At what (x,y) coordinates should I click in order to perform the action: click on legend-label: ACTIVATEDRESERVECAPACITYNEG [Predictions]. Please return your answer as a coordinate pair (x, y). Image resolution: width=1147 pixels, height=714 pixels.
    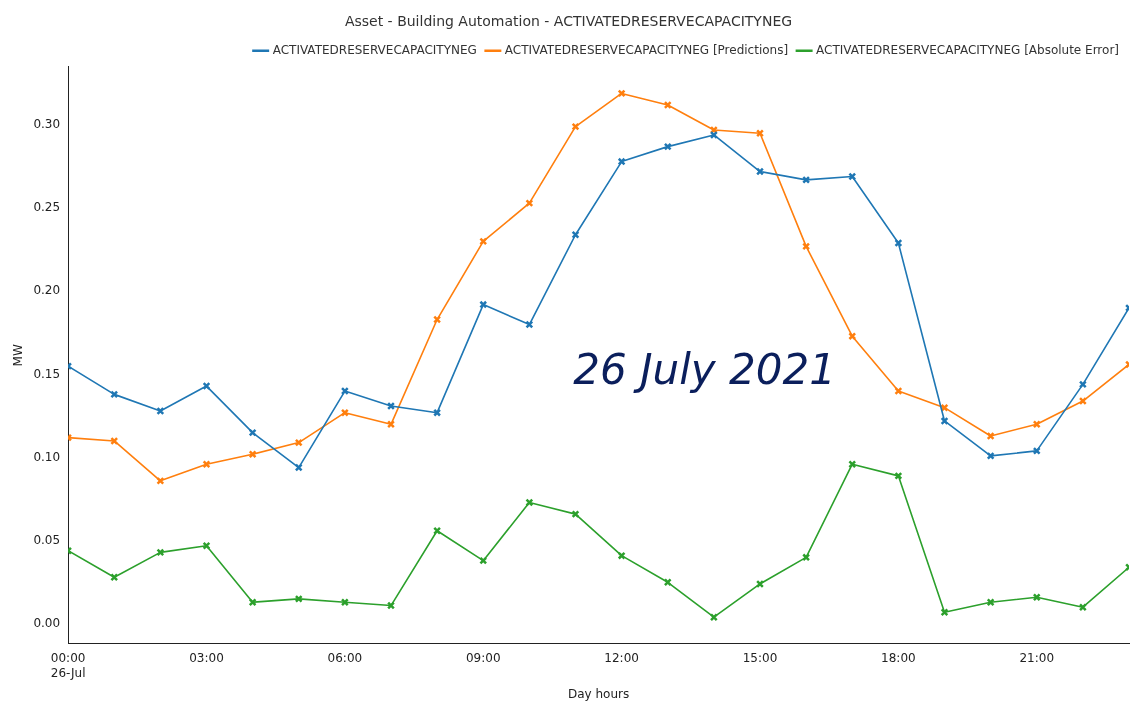
    Looking at the image, I should click on (646, 49).